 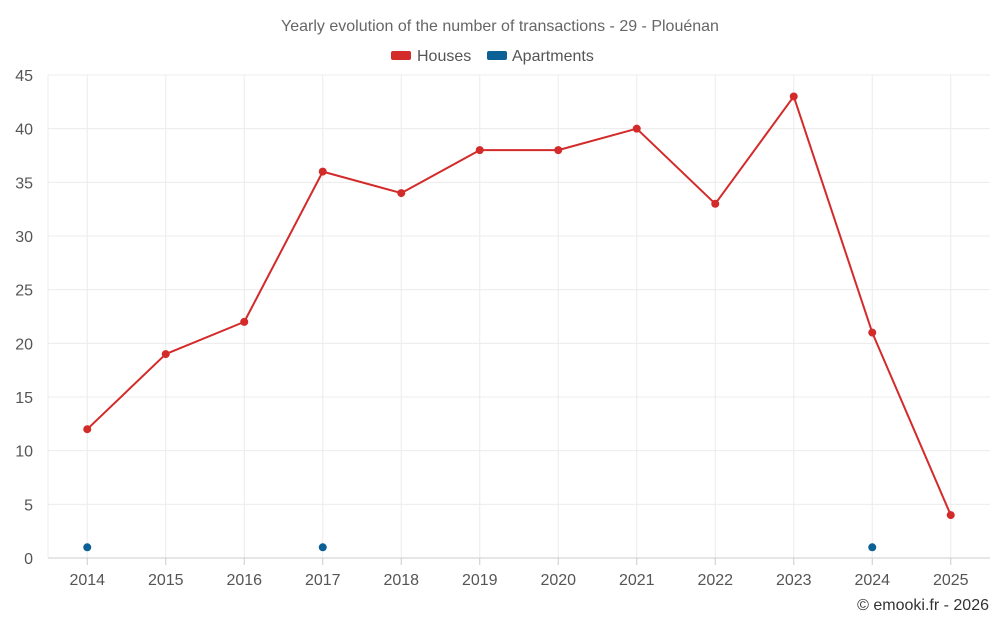 I want to click on data-point-houses-2022, so click(x=715, y=203).